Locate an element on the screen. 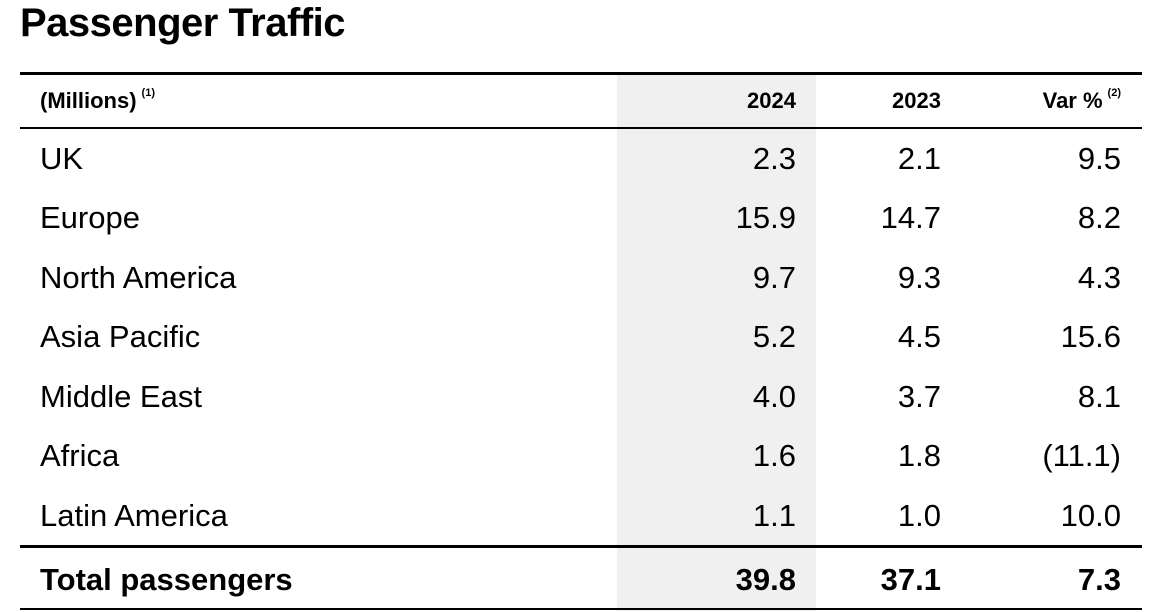 The width and height of the screenshot is (1157, 612). value-2023: 3.7 is located at coordinates (919, 396).